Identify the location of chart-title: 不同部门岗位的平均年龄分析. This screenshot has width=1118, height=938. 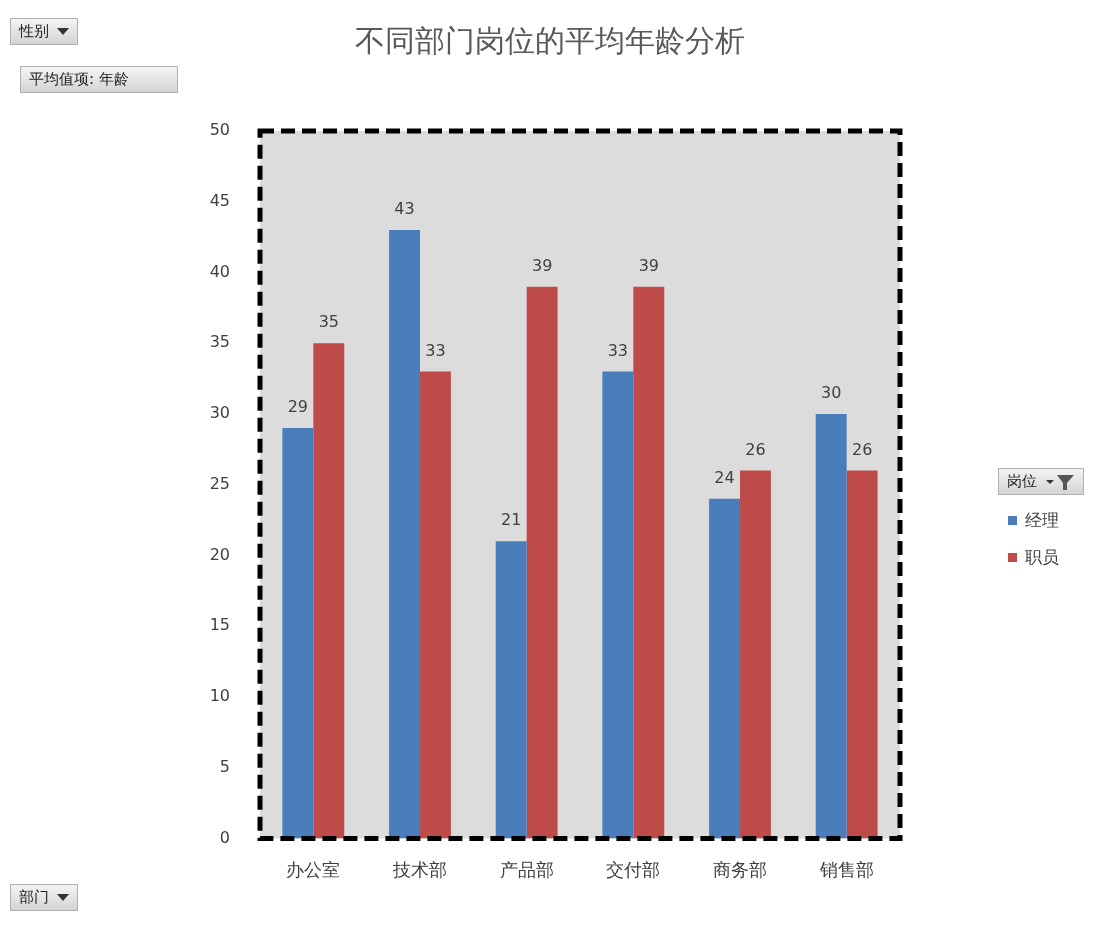
(550, 40).